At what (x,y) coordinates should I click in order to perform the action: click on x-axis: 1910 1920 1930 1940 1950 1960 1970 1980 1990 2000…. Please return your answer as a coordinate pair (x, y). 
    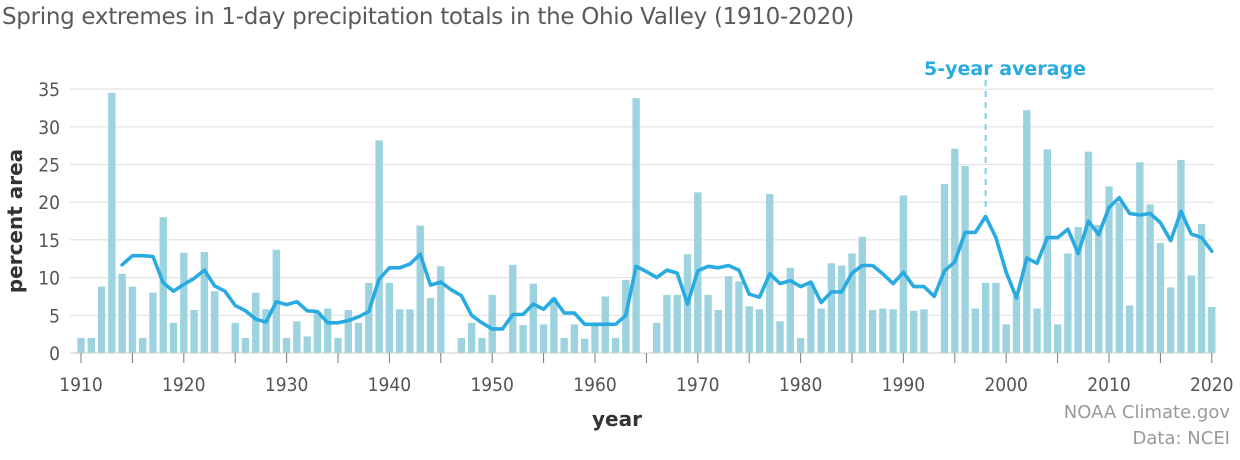
    Looking at the image, I should click on (646, 374).